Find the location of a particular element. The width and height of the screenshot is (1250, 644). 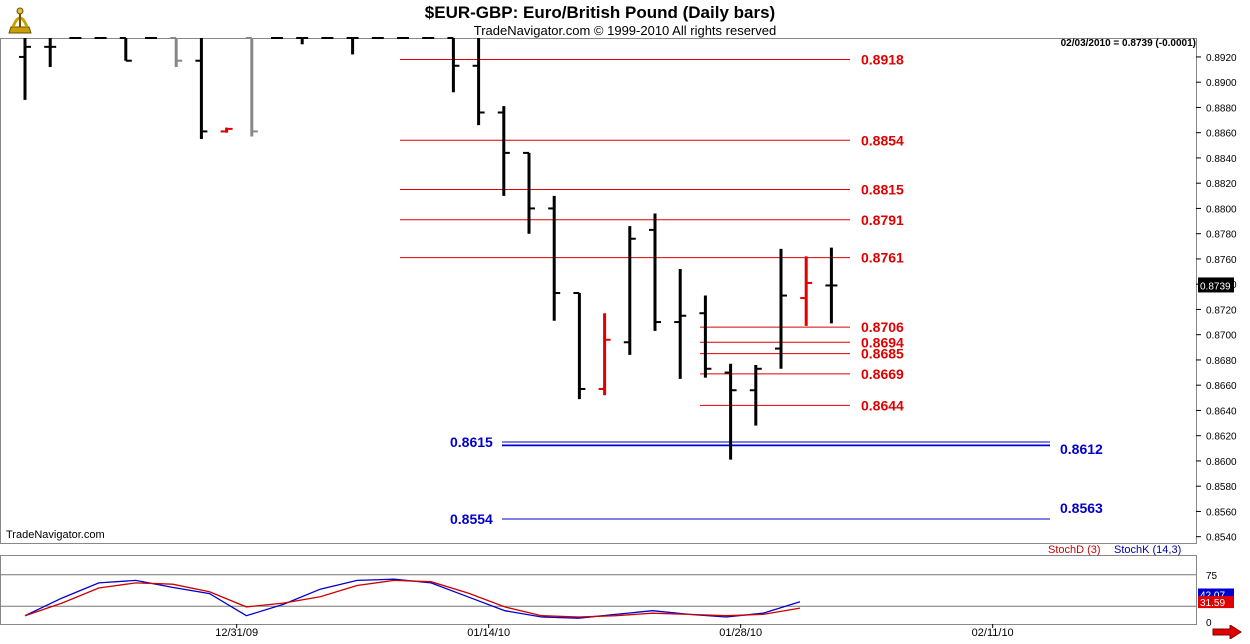

oscillator-tick-label: 75 is located at coordinates (1212, 576).